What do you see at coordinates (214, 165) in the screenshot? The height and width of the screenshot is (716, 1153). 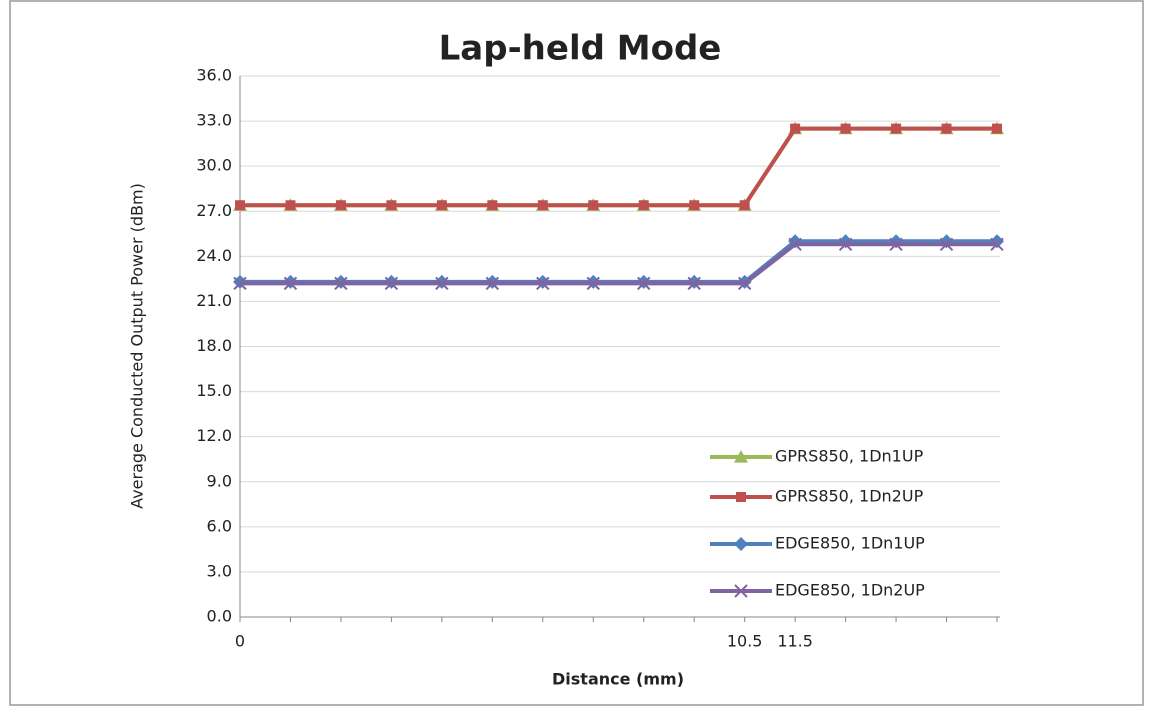 I see `y-tick-label: 30.0` at bounding box center [214, 165].